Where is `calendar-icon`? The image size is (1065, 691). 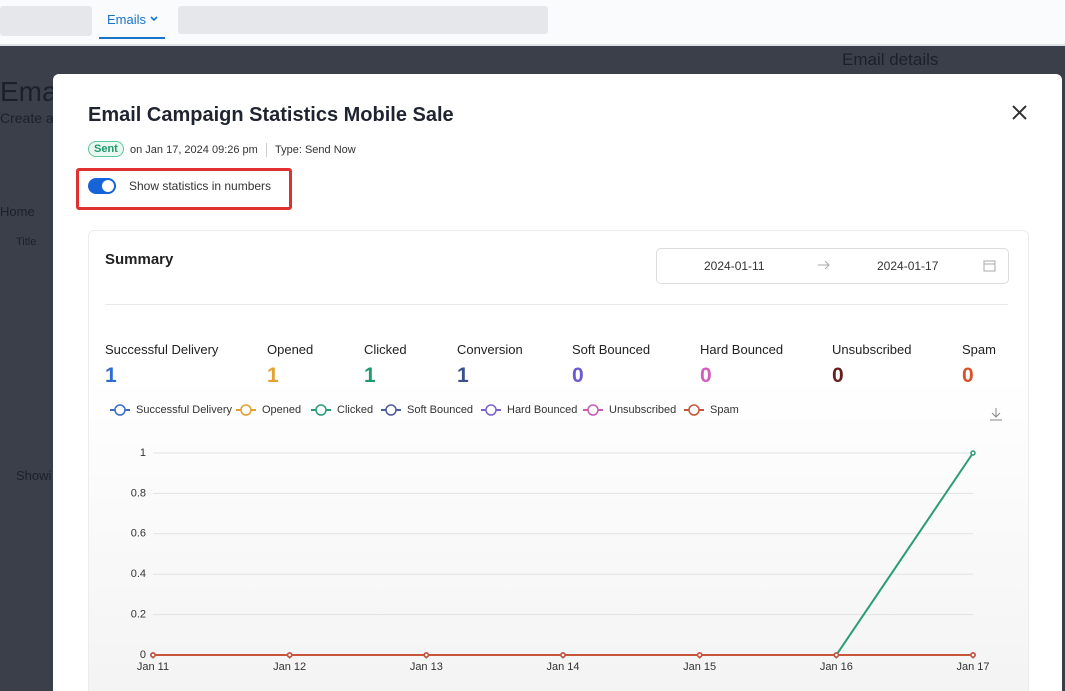
calendar-icon is located at coordinates (989, 266).